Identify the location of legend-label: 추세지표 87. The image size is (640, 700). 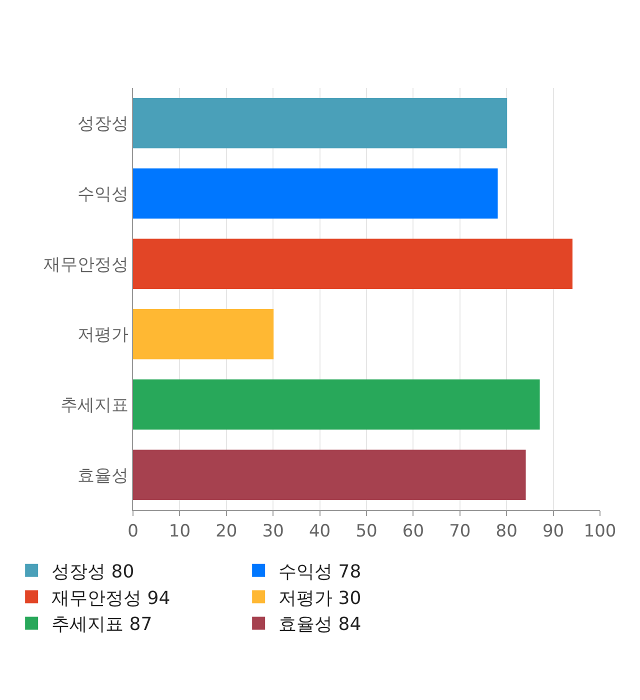
(102, 625).